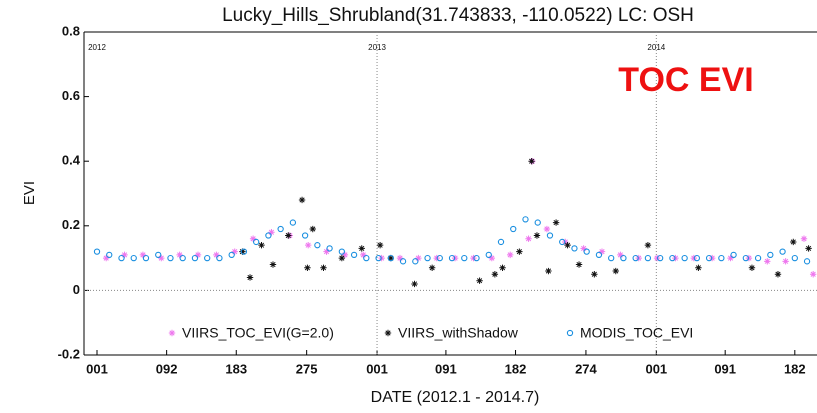 This screenshot has height=413, width=817. Describe the element at coordinates (307, 368) in the screenshot. I see `x-tick-label: 275` at that location.